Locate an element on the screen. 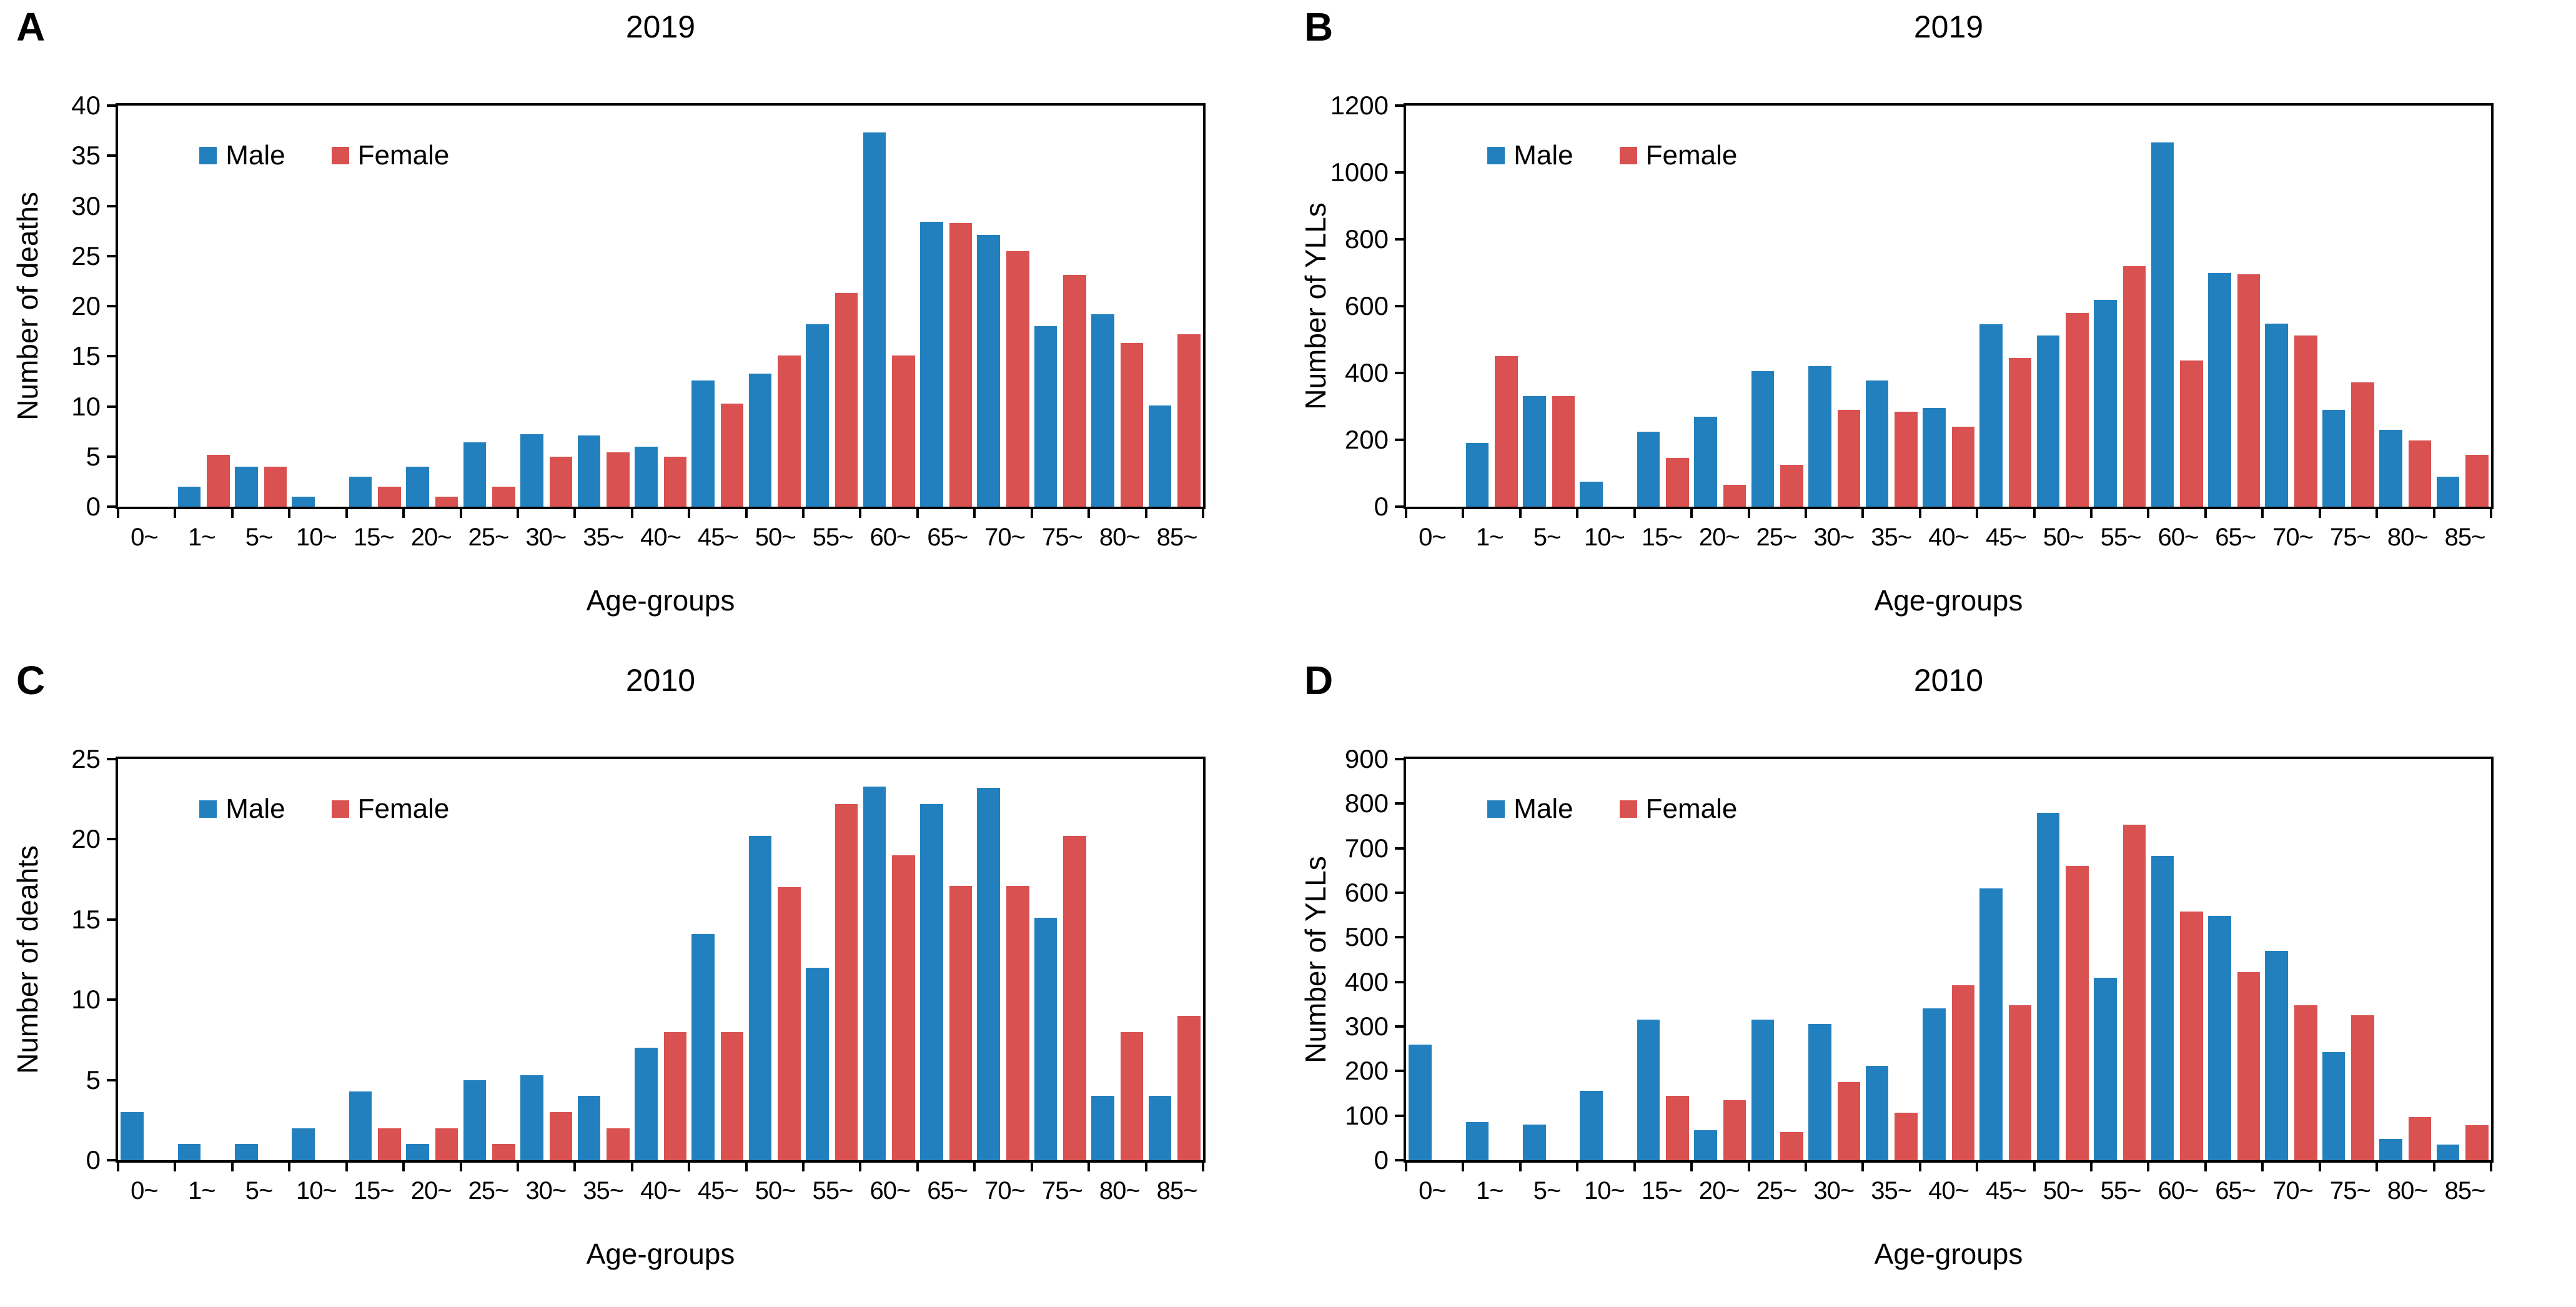  bar-female-30~ is located at coordinates (1849, 458).